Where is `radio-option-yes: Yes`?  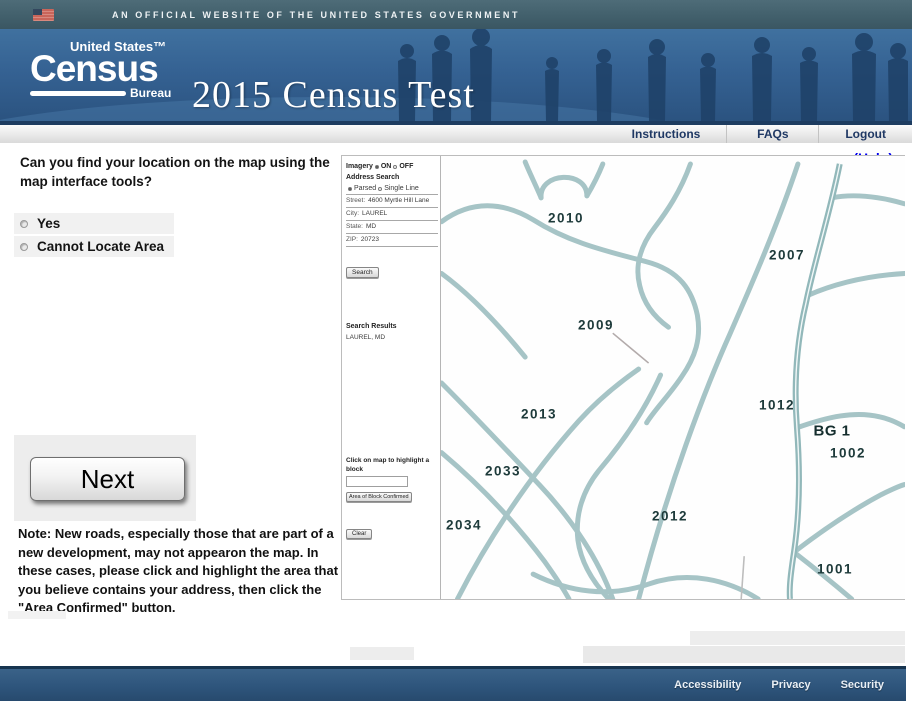 radio-option-yes: Yes is located at coordinates (94, 223).